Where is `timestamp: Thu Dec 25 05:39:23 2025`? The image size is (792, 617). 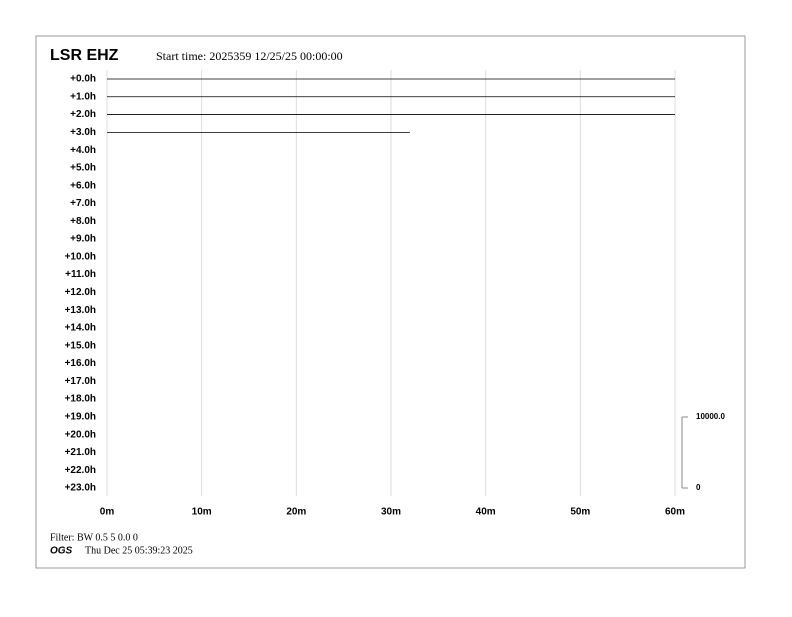 timestamp: Thu Dec 25 05:39:23 2025 is located at coordinates (139, 550).